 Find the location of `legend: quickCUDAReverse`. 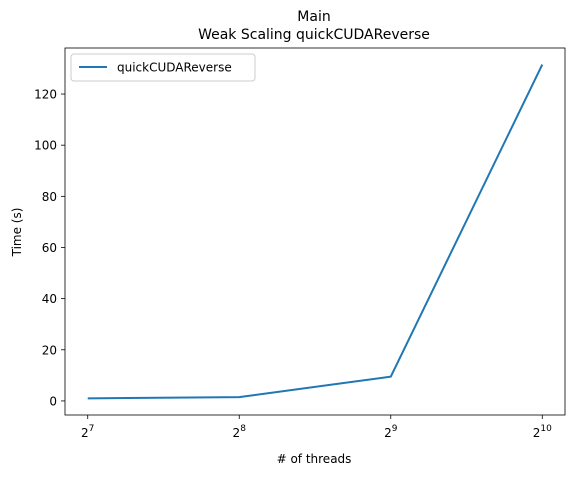

legend: quickCUDAReverse is located at coordinates (163, 67).